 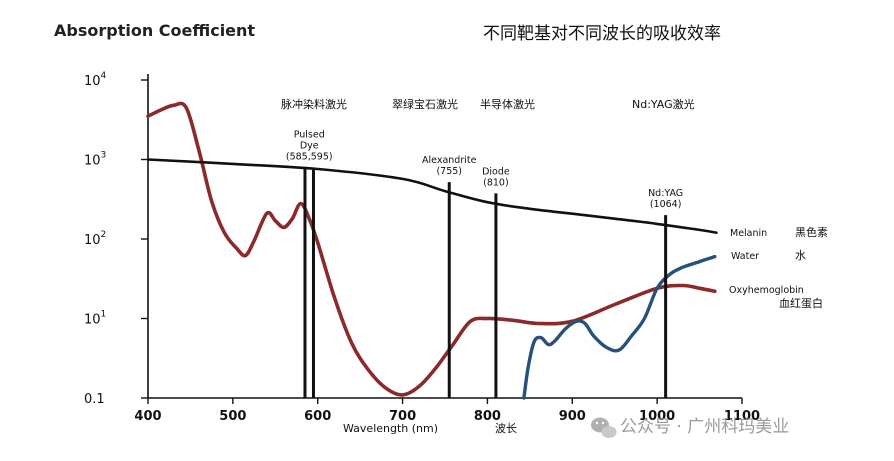 I want to click on x-tick-label: 600, so click(x=317, y=416).